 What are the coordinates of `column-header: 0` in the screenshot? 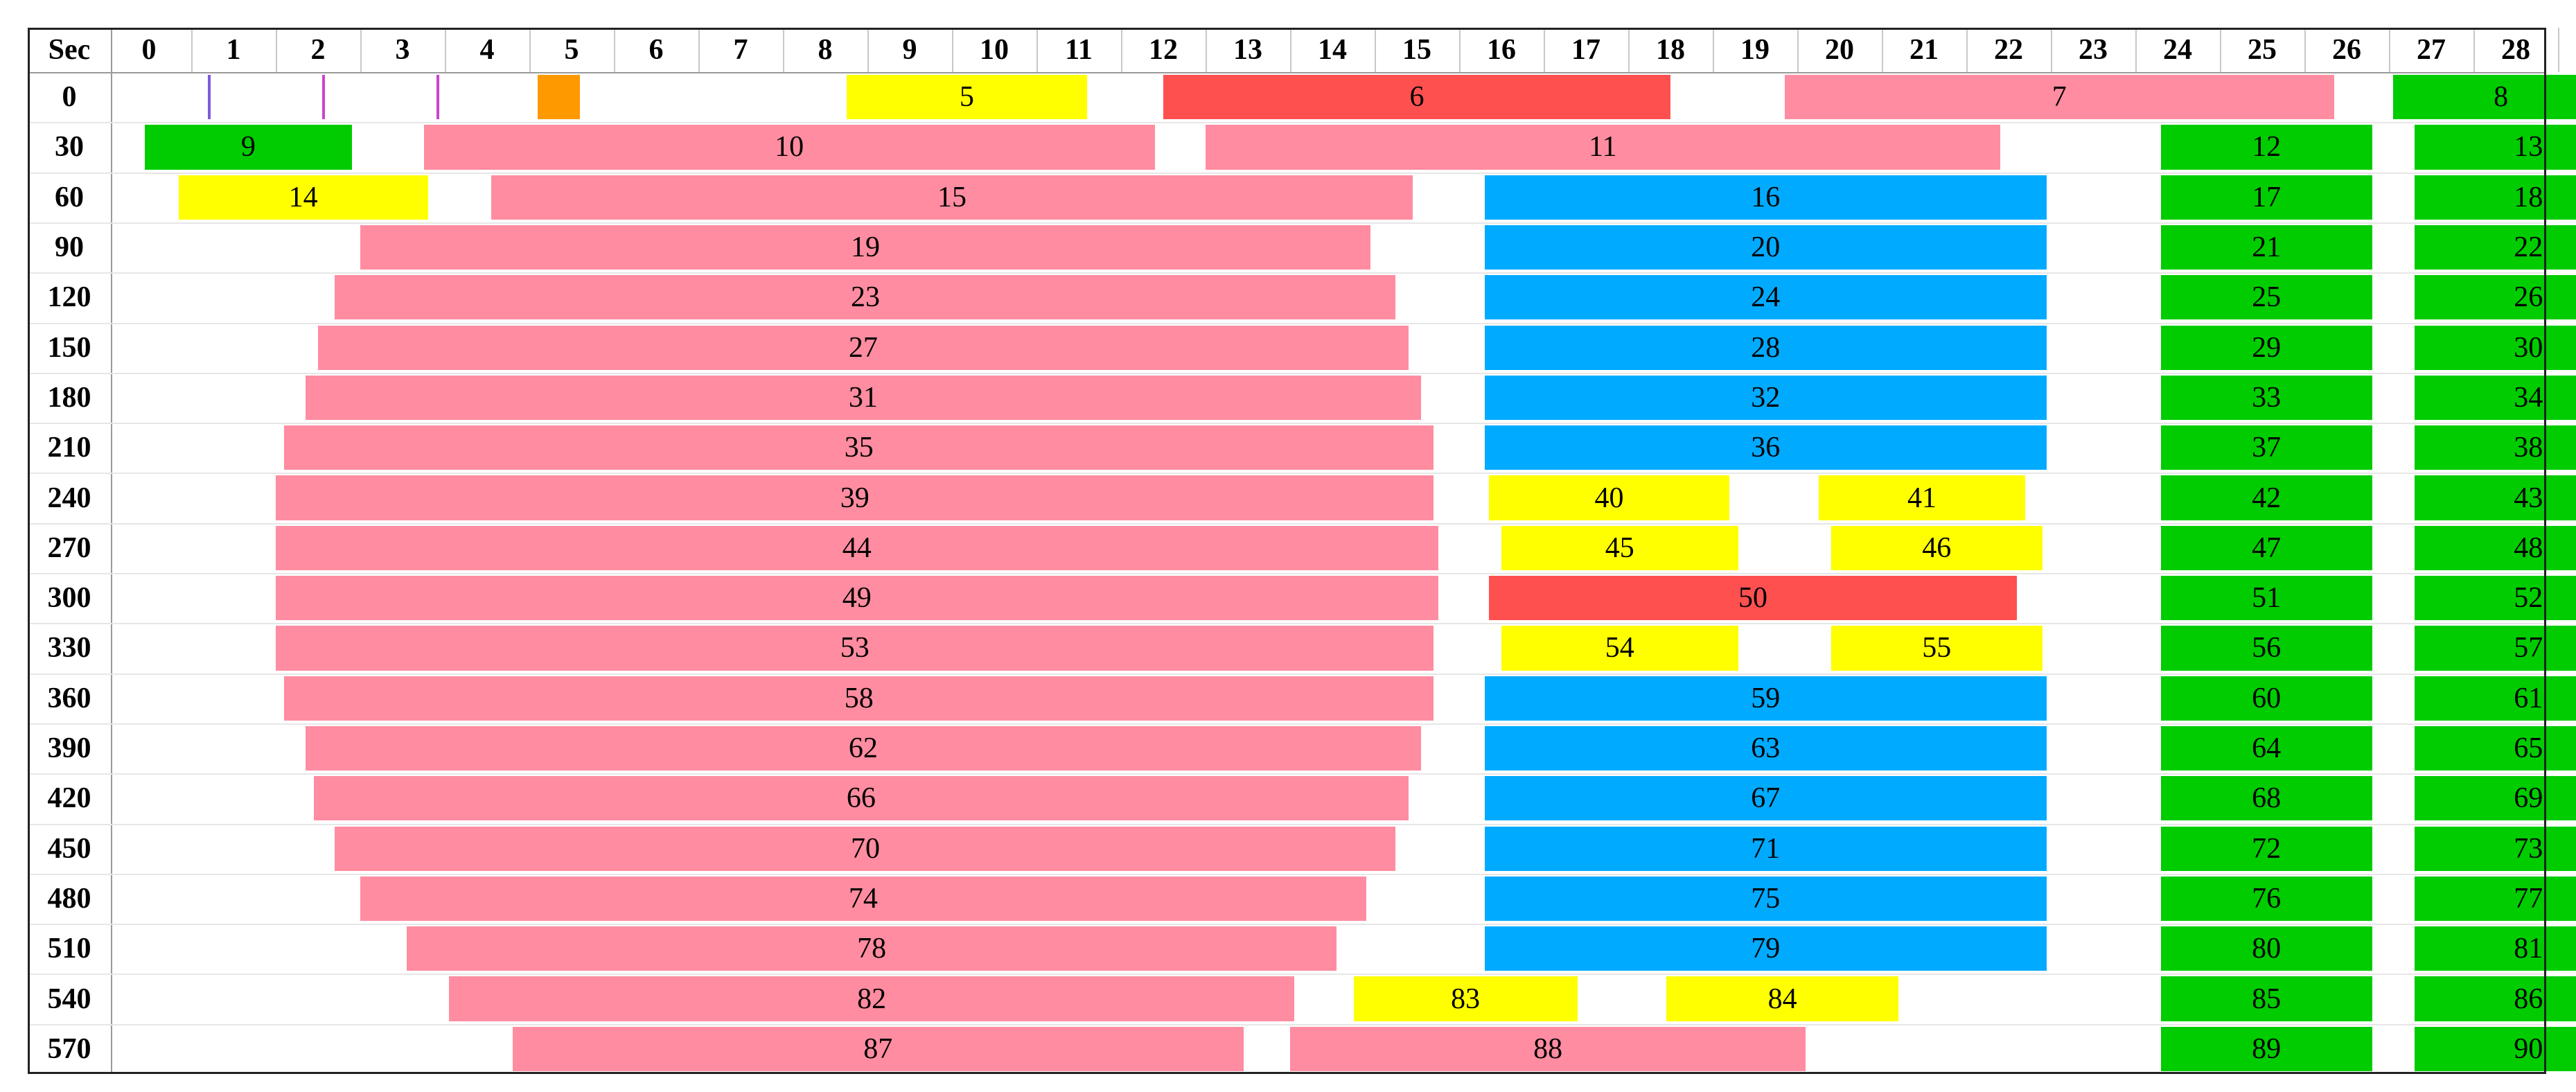 It's located at (149, 50).